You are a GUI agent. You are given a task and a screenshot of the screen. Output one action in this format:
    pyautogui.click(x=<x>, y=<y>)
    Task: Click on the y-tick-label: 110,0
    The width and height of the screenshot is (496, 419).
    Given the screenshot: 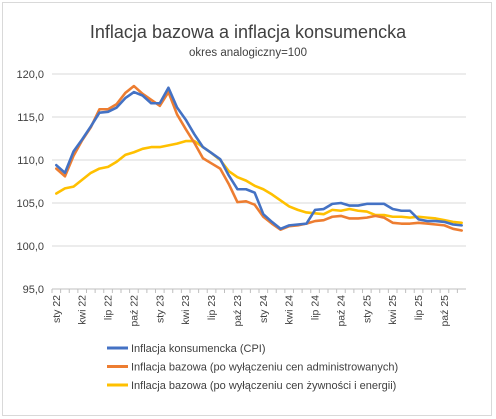 What is the action you would take?
    pyautogui.click(x=30, y=161)
    